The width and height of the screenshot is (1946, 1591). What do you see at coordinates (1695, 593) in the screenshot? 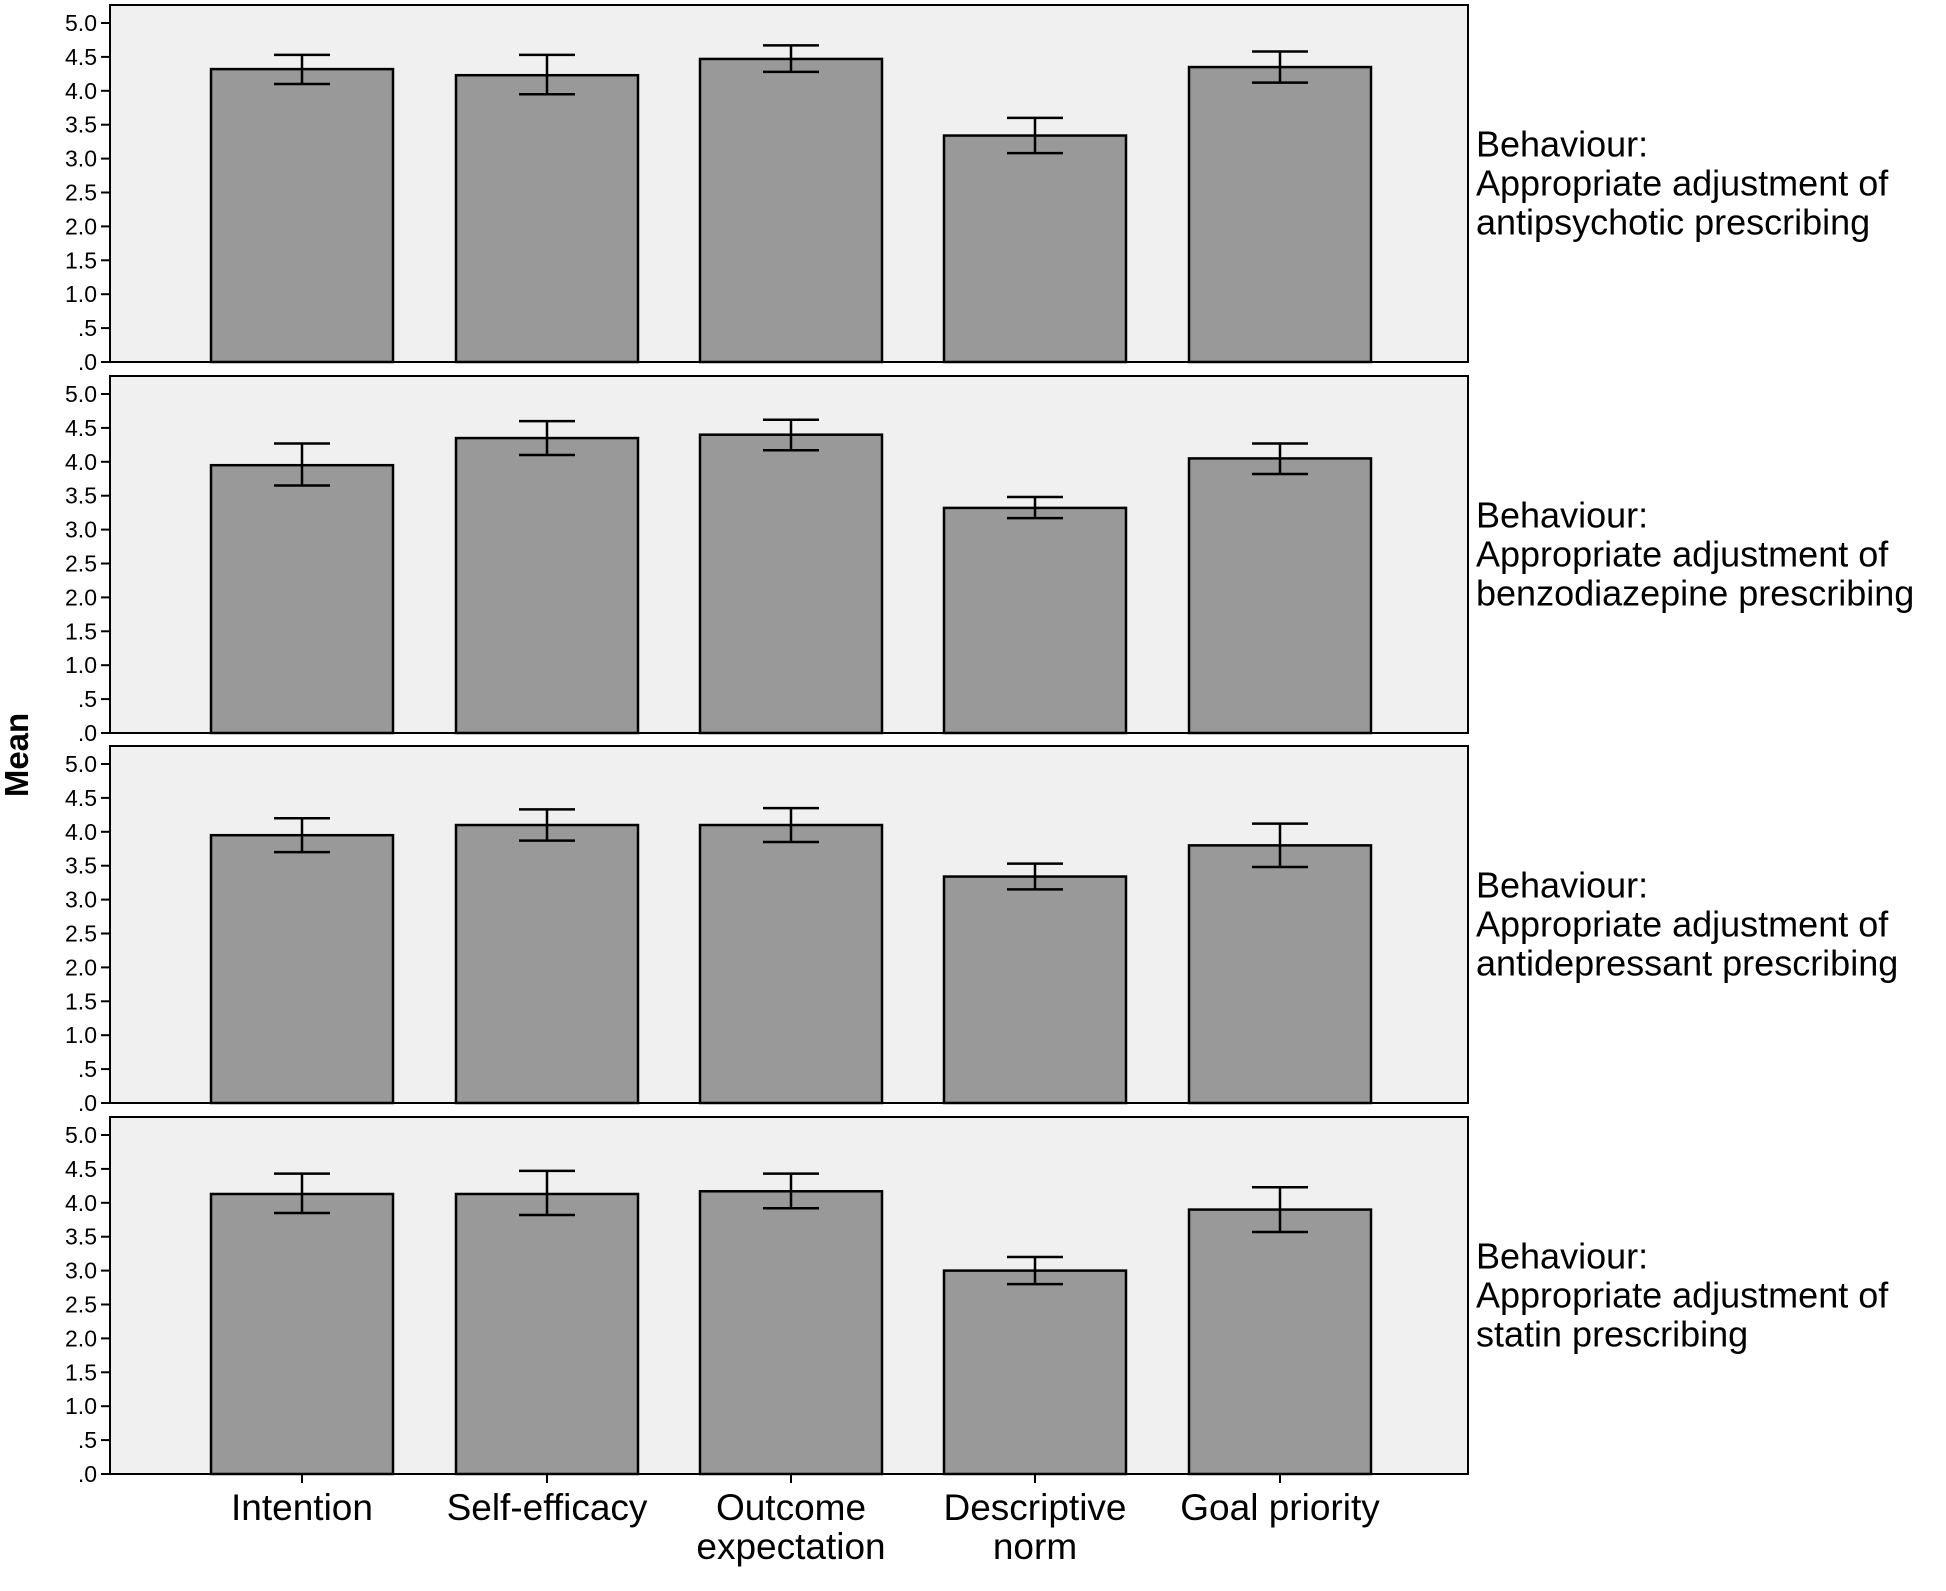
I see `panel-label-line: benzodiazepine prescribing` at bounding box center [1695, 593].